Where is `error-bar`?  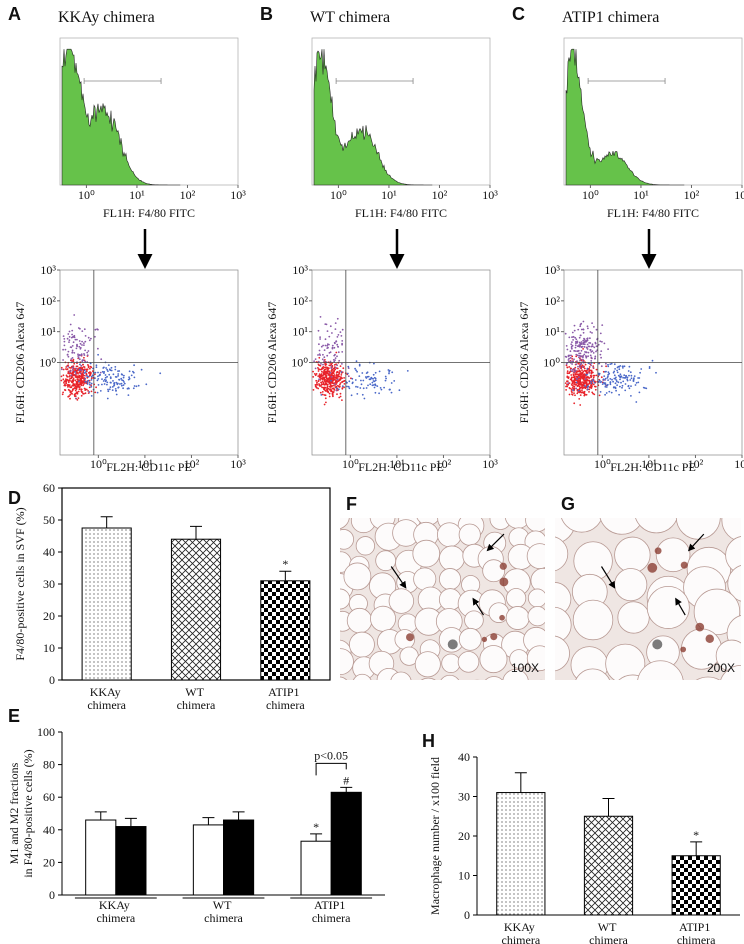
error-bar is located at coordinates (238, 816).